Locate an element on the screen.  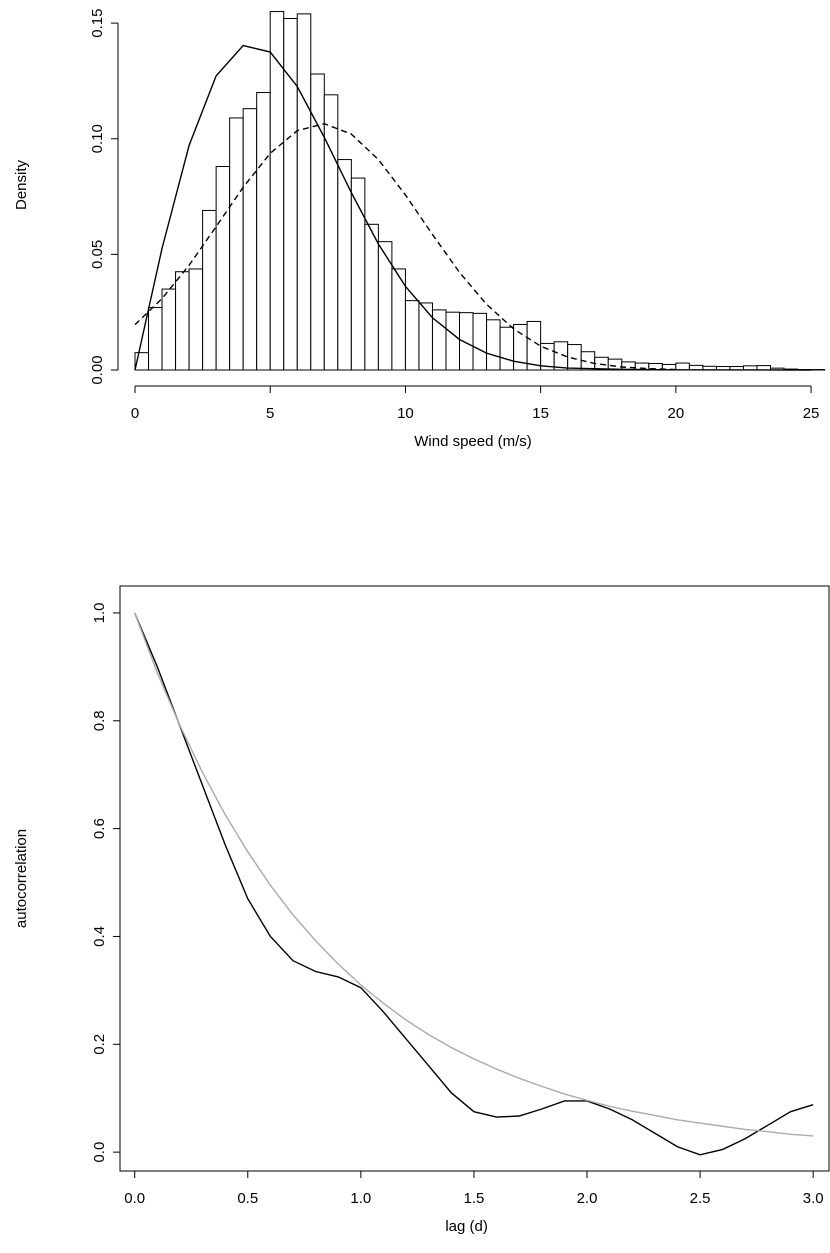
x-axis-label: Wind speed (m/s) is located at coordinates (473, 441).